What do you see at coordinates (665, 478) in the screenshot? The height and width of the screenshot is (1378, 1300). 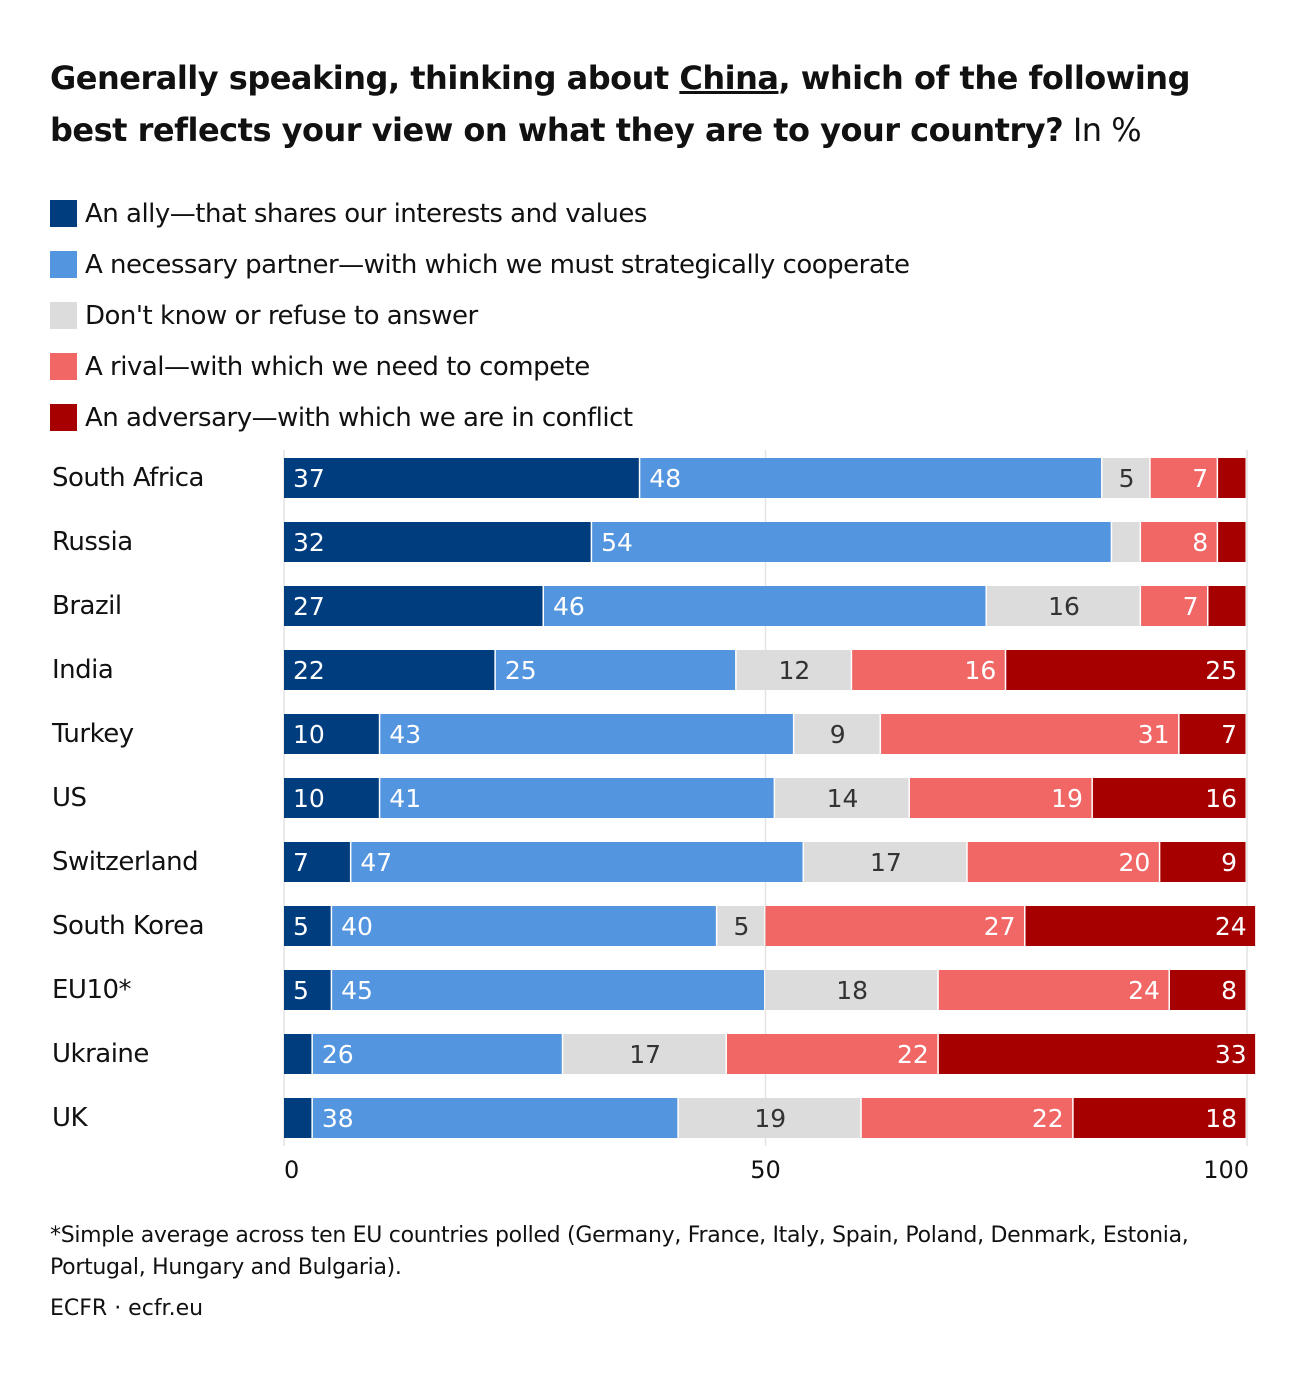 I see `data-label: 48` at bounding box center [665, 478].